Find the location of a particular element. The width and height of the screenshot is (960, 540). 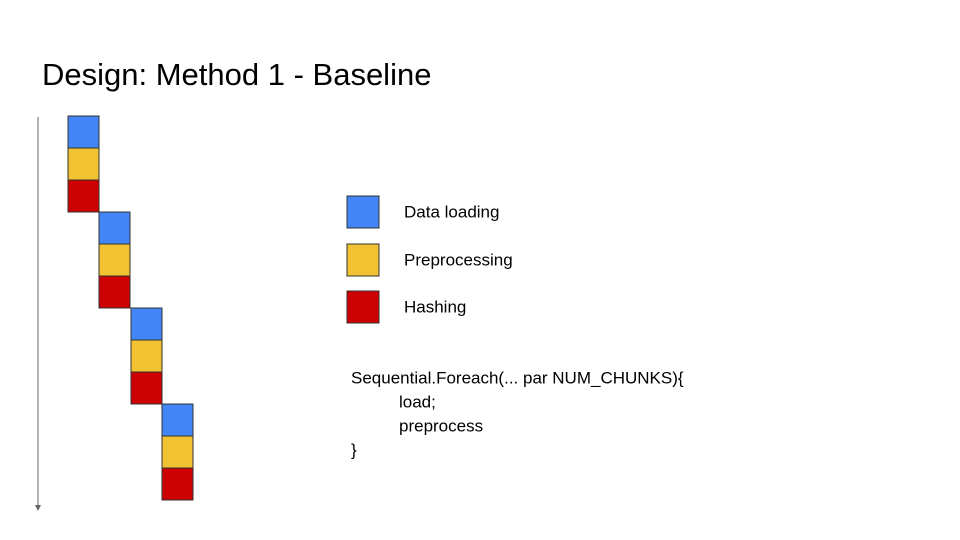

legend-label: Preprocessing is located at coordinates (458, 259).